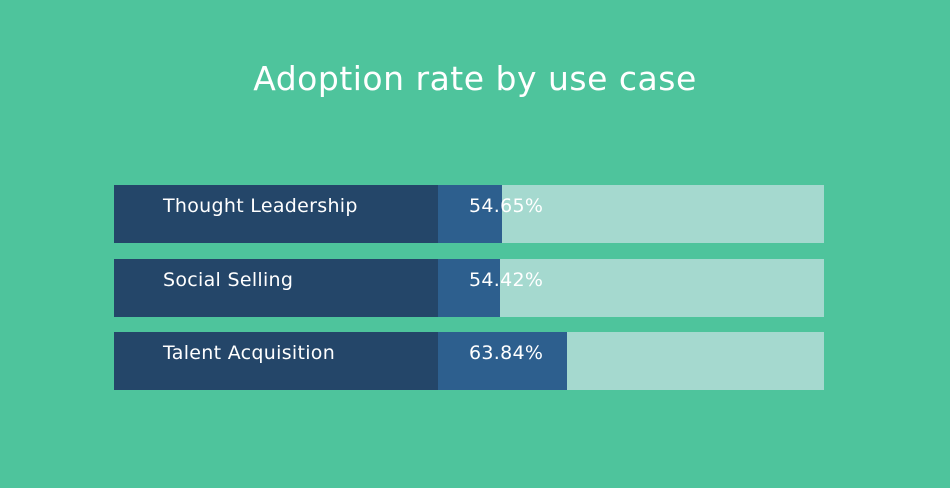 The image size is (950, 488). I want to click on bar-value-label: 54.65%, so click(506, 206).